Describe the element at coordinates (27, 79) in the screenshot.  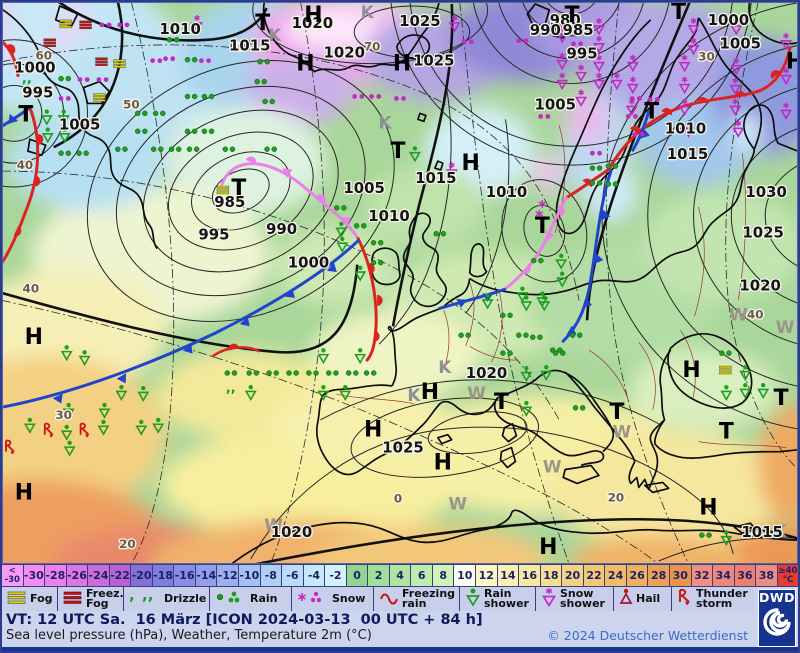
I see `drizzle-symbol: ,,` at that location.